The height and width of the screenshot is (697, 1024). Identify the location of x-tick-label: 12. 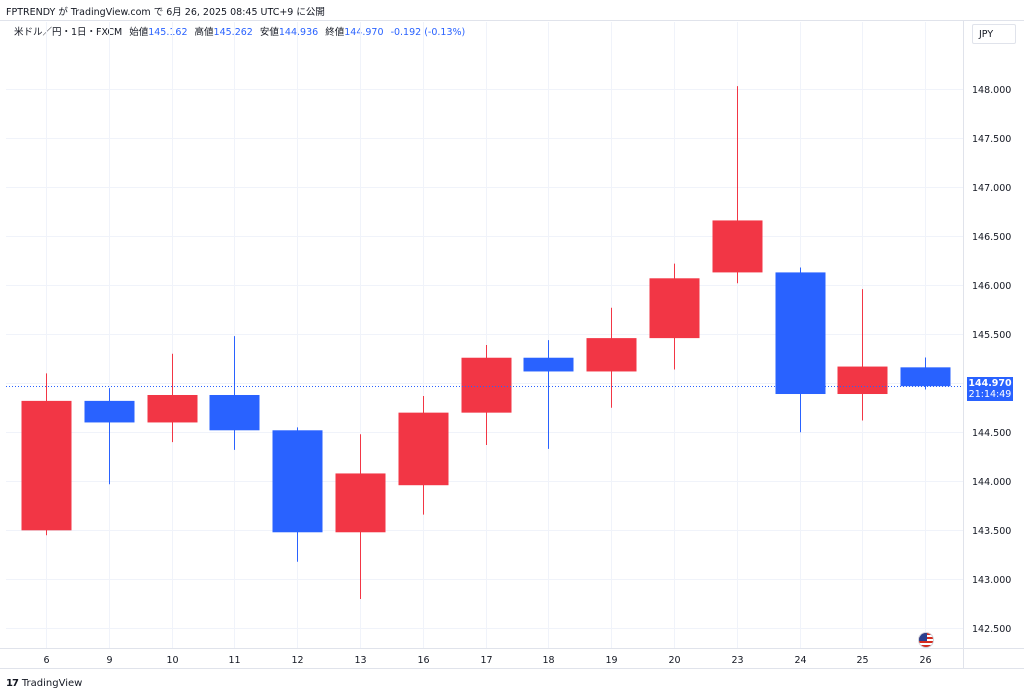
(297, 660).